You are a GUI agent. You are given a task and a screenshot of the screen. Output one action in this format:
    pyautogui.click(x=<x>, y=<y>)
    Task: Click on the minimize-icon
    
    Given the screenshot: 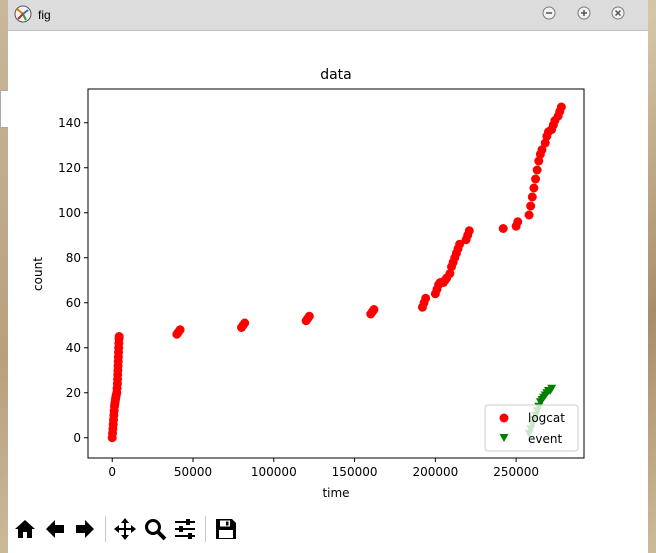 What is the action you would take?
    pyautogui.click(x=549, y=12)
    